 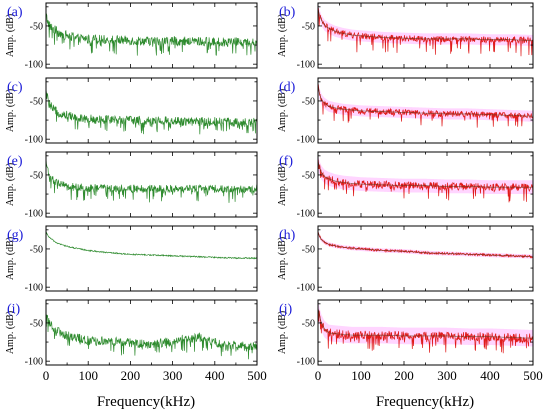 What do you see at coordinates (10, 110) in the screenshot?
I see `panel-2-y-axis-label: Amp. (dB)` at bounding box center [10, 110].